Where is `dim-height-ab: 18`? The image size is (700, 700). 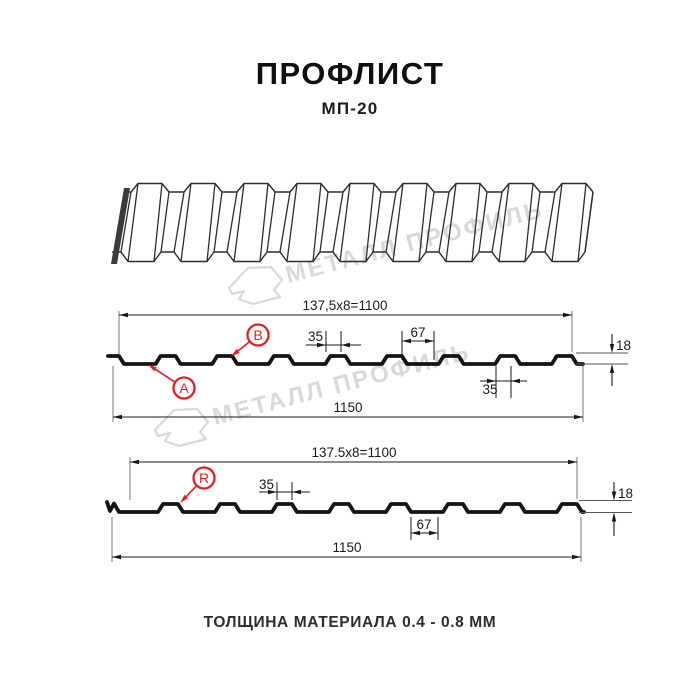 dim-height-ab: 18 is located at coordinates (623, 345).